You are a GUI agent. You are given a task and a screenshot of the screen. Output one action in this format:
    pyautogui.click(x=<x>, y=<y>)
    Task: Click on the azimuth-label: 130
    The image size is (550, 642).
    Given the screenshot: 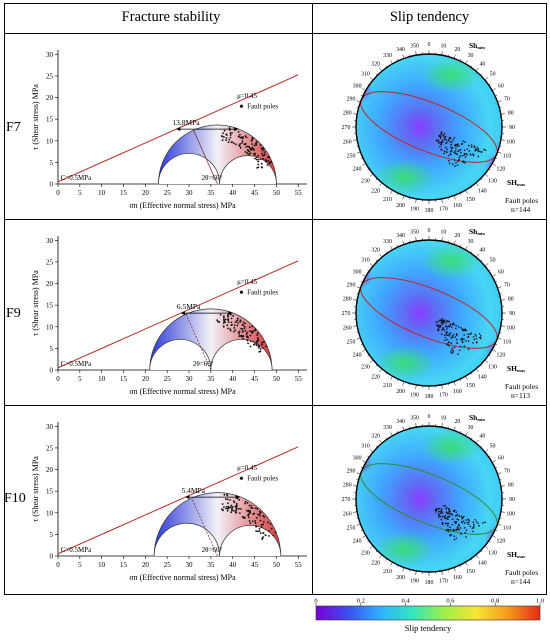 What is the action you would take?
    pyautogui.click(x=492, y=367)
    